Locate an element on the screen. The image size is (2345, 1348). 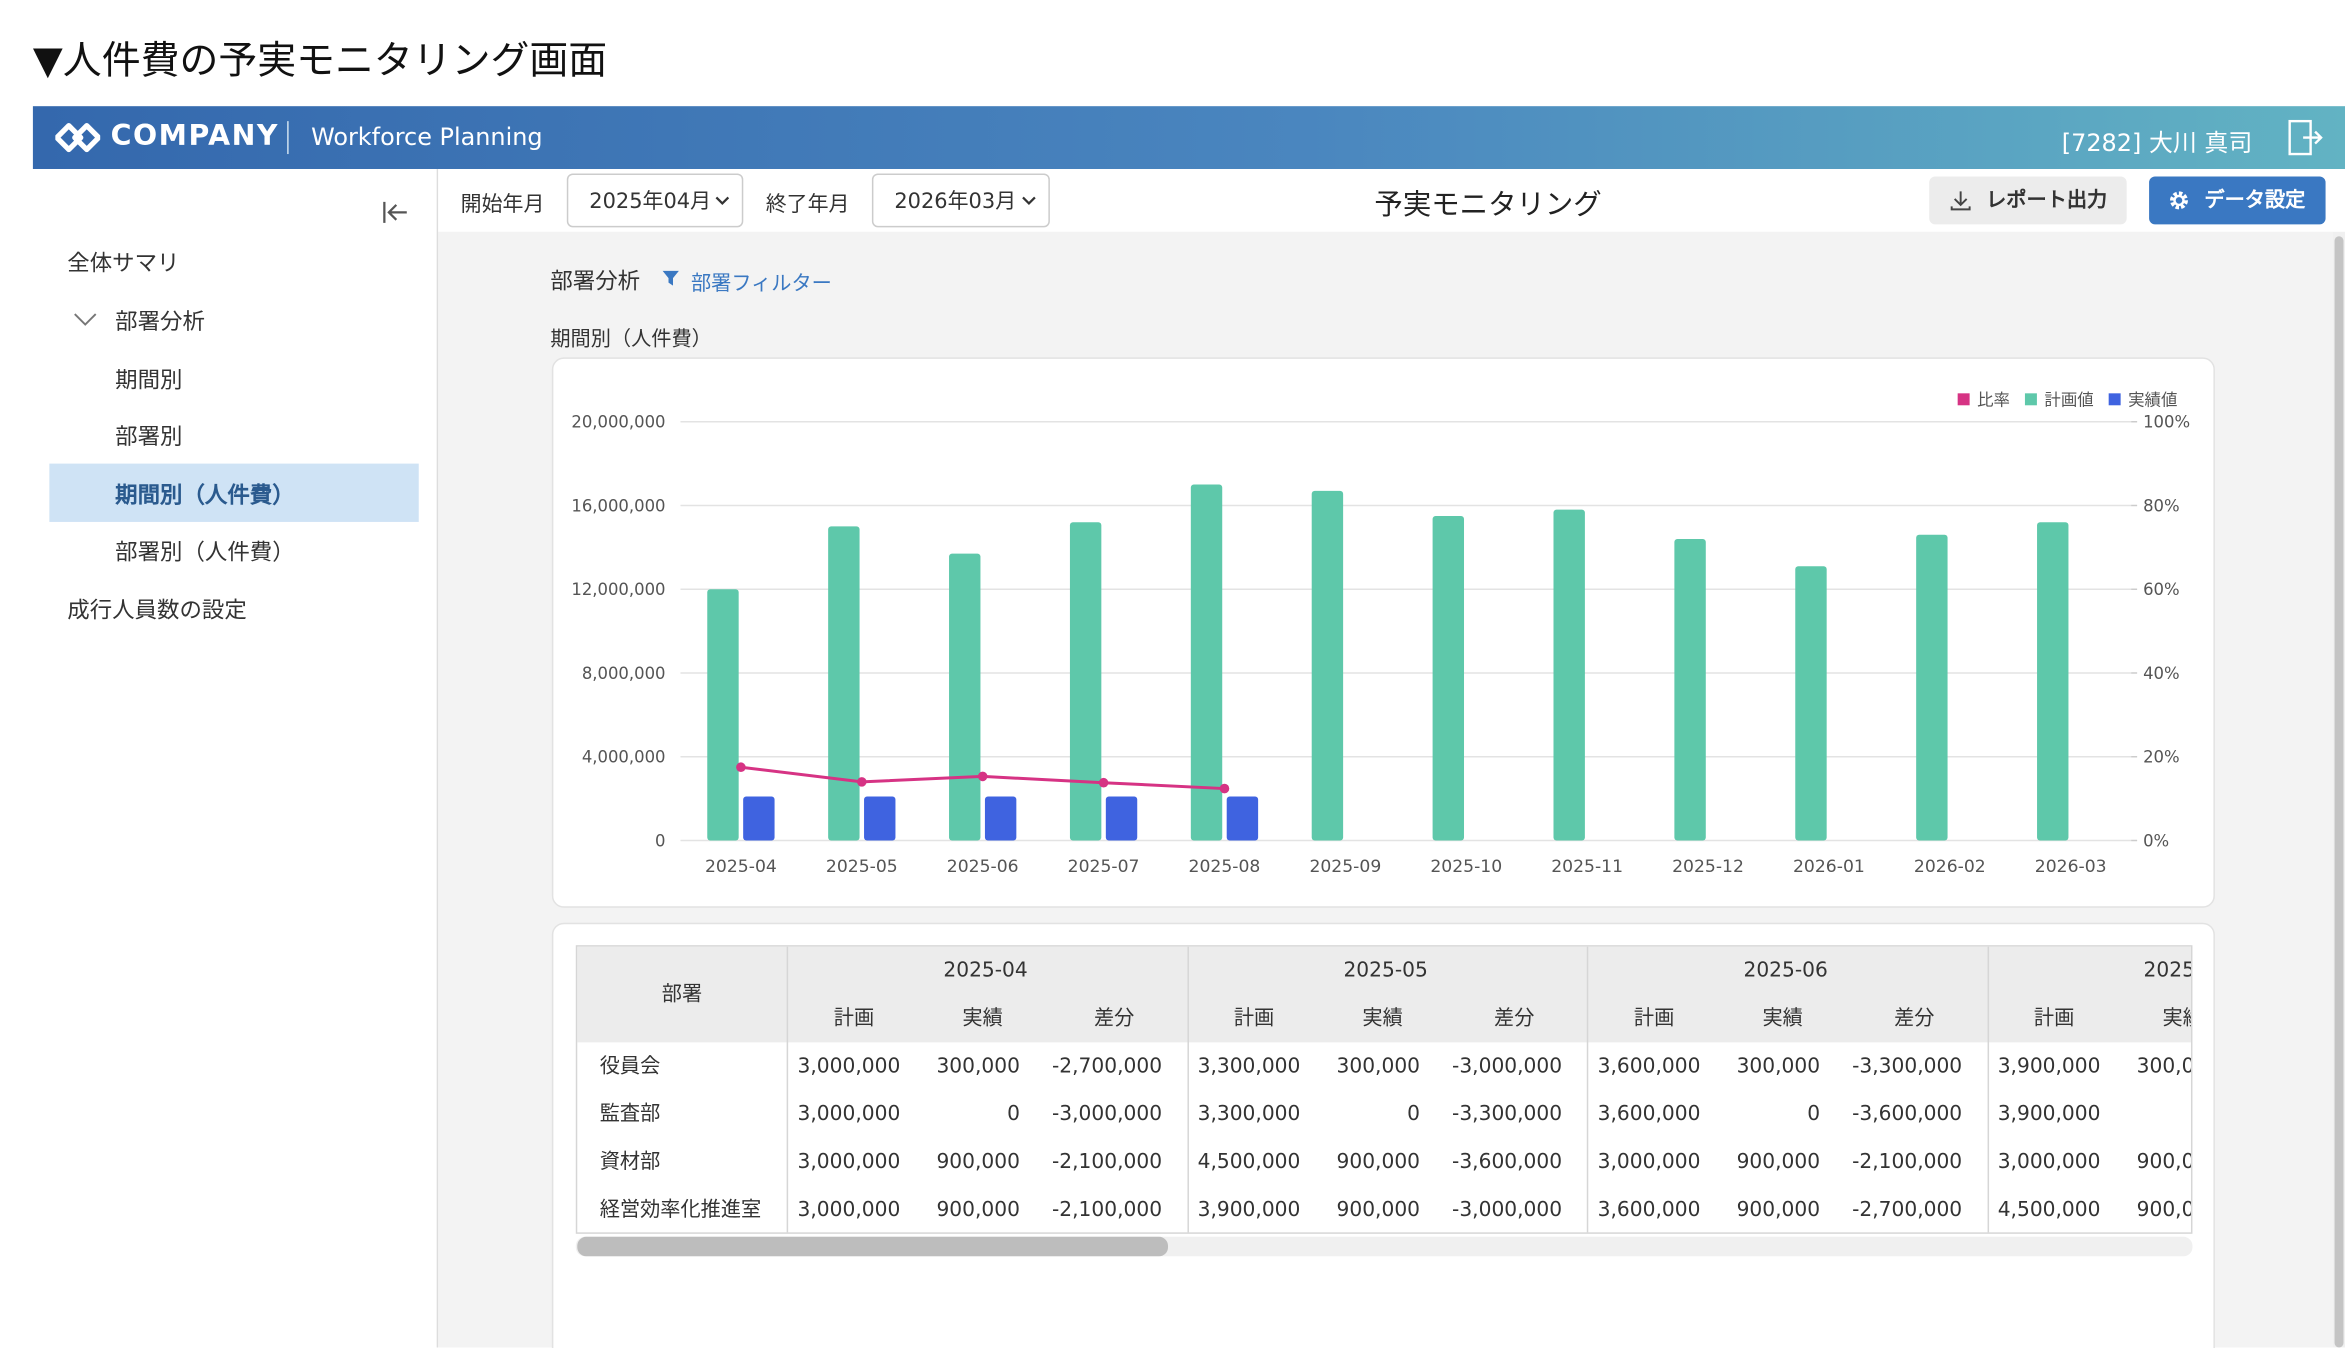
column-header: 実績 is located at coordinates (2158, 1019).